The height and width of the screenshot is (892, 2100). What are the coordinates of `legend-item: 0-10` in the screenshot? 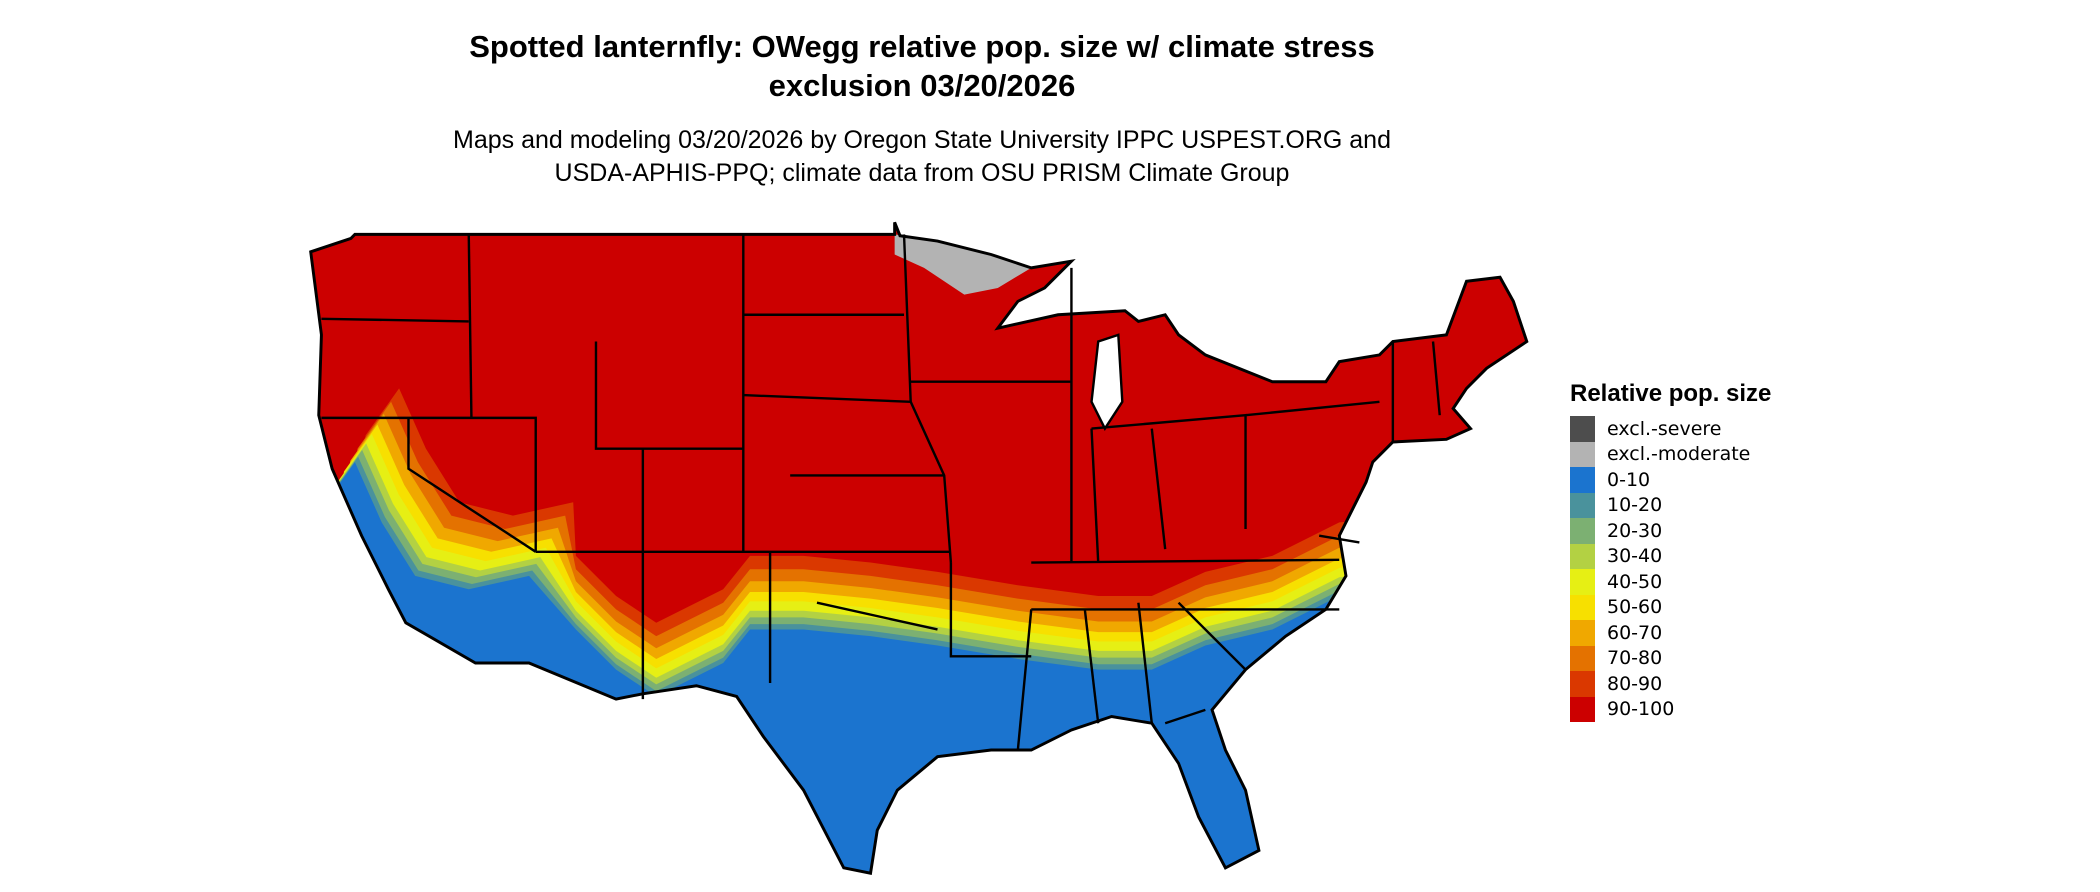 It's located at (1670, 480).